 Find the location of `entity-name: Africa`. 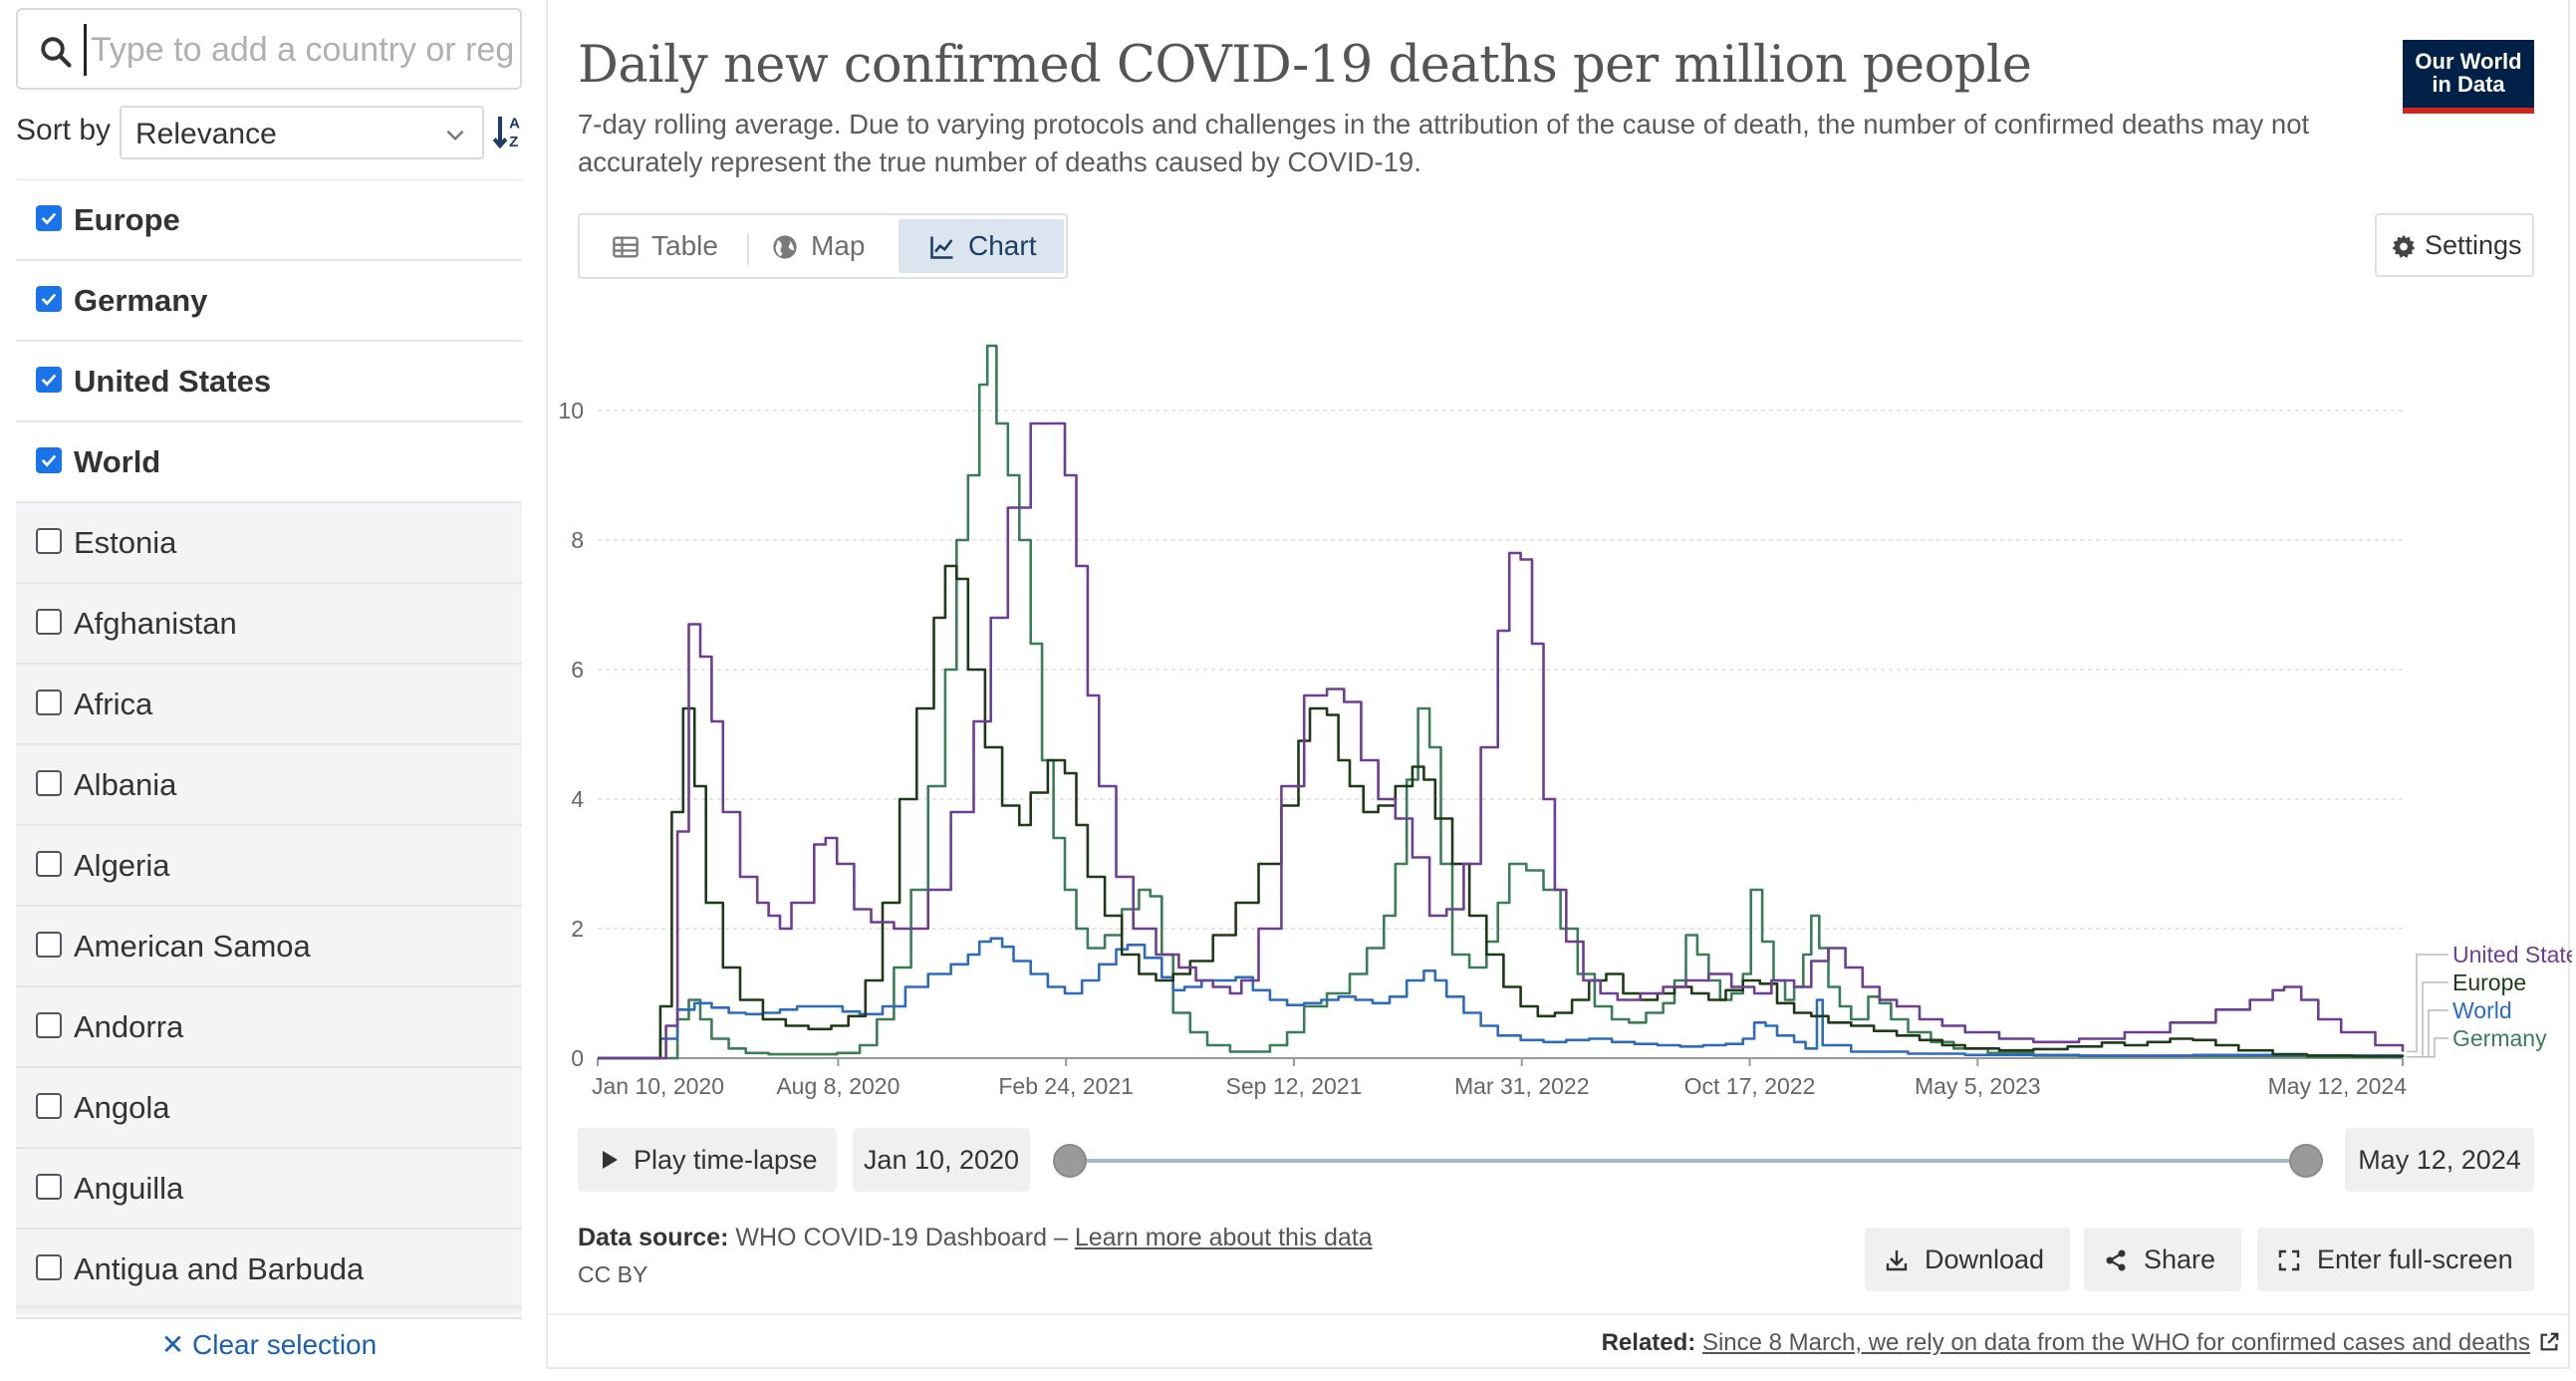

entity-name: Africa is located at coordinates (113, 704).